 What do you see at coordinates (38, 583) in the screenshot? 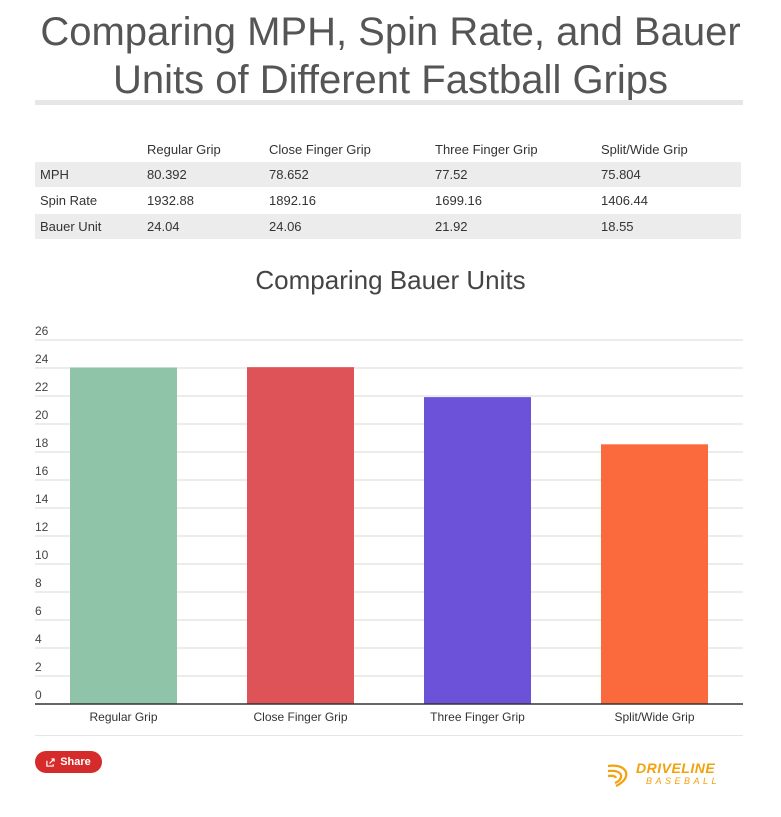
I see `y-tick-label: 8` at bounding box center [38, 583].